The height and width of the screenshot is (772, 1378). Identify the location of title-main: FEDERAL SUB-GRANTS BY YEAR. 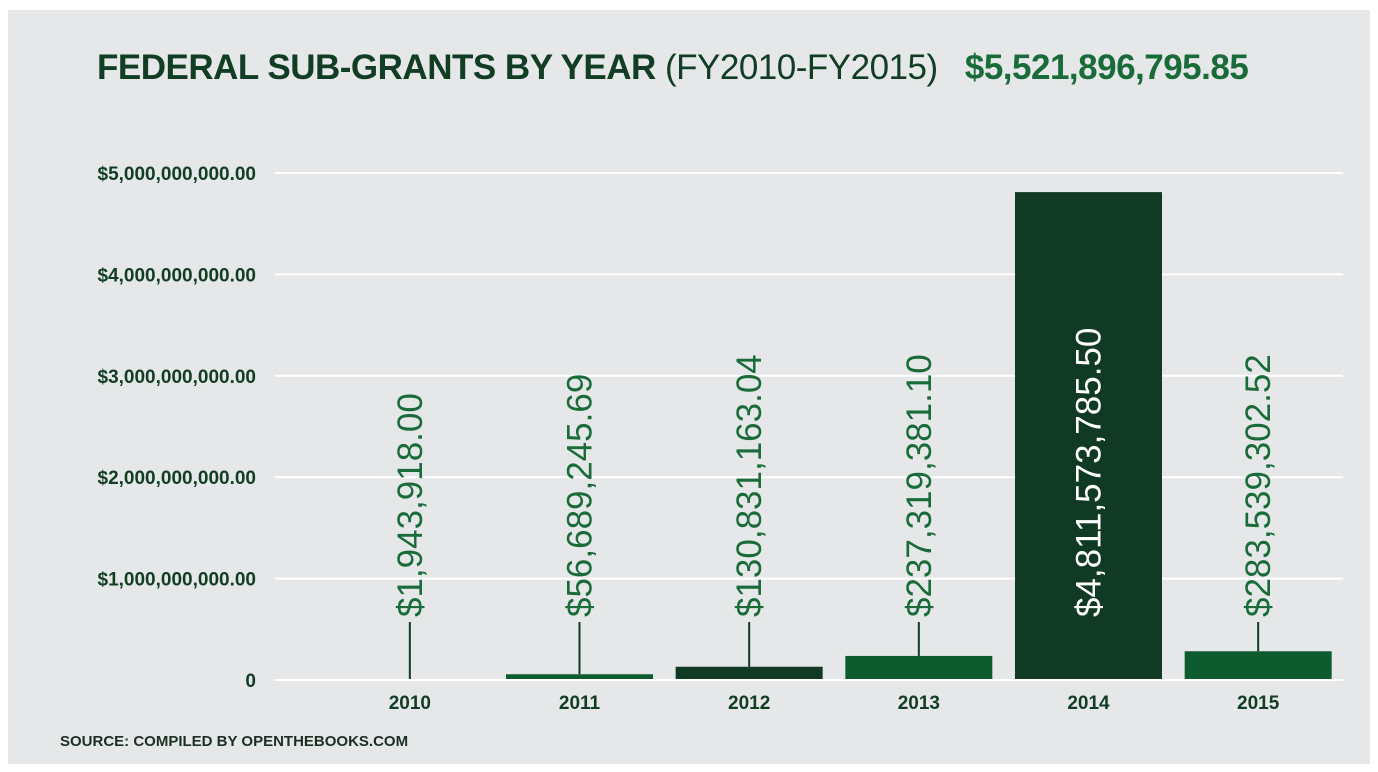
(376, 67).